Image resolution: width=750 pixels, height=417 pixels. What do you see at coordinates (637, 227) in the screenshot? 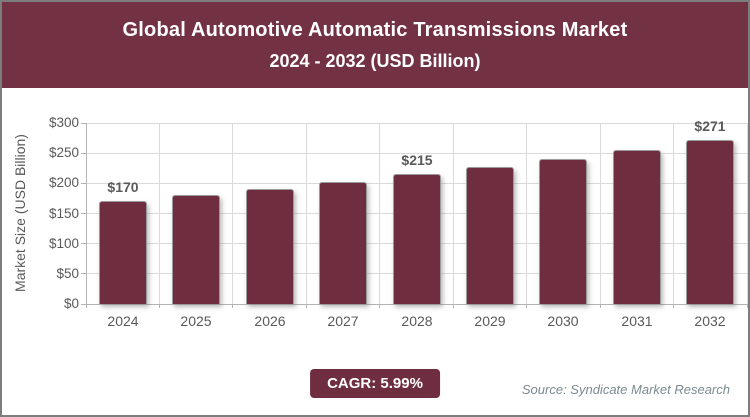
I see `bar-2031` at bounding box center [637, 227].